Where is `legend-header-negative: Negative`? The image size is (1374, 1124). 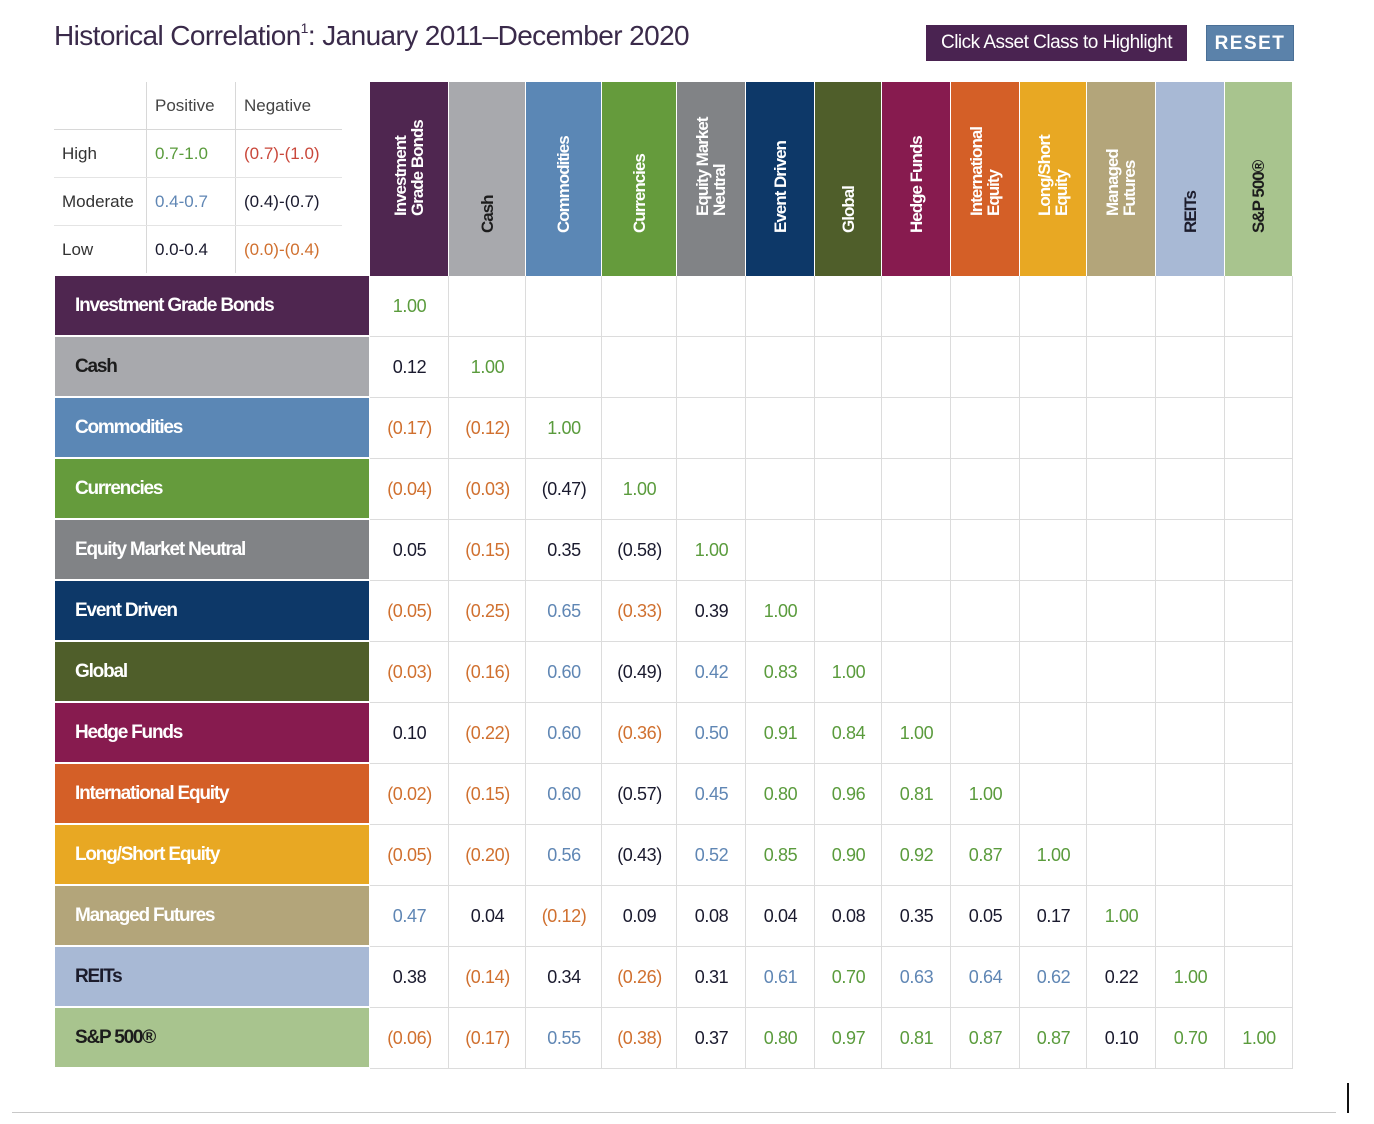
legend-header-negative: Negative is located at coordinates (288, 106).